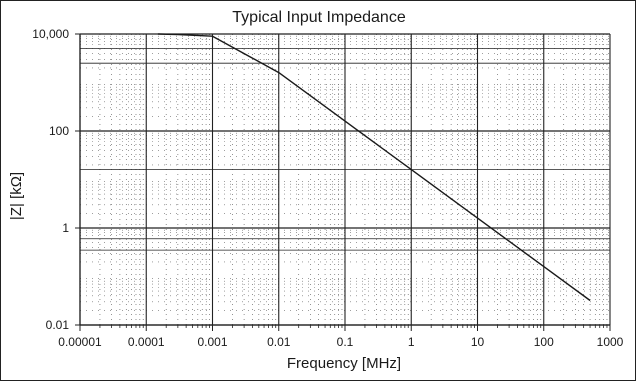  Describe the element at coordinates (279, 342) in the screenshot. I see `x-tick-label: 0.01` at that location.